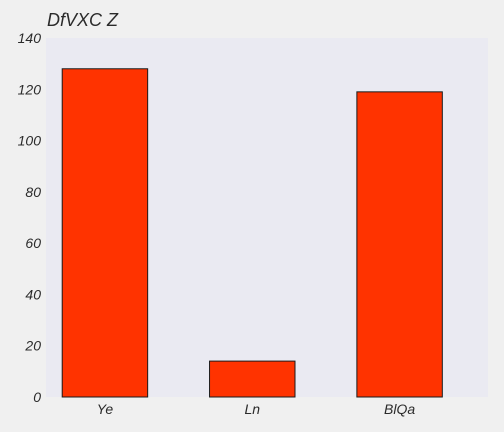 The image size is (504, 432). I want to click on y-tick-label: 0, so click(37, 397).